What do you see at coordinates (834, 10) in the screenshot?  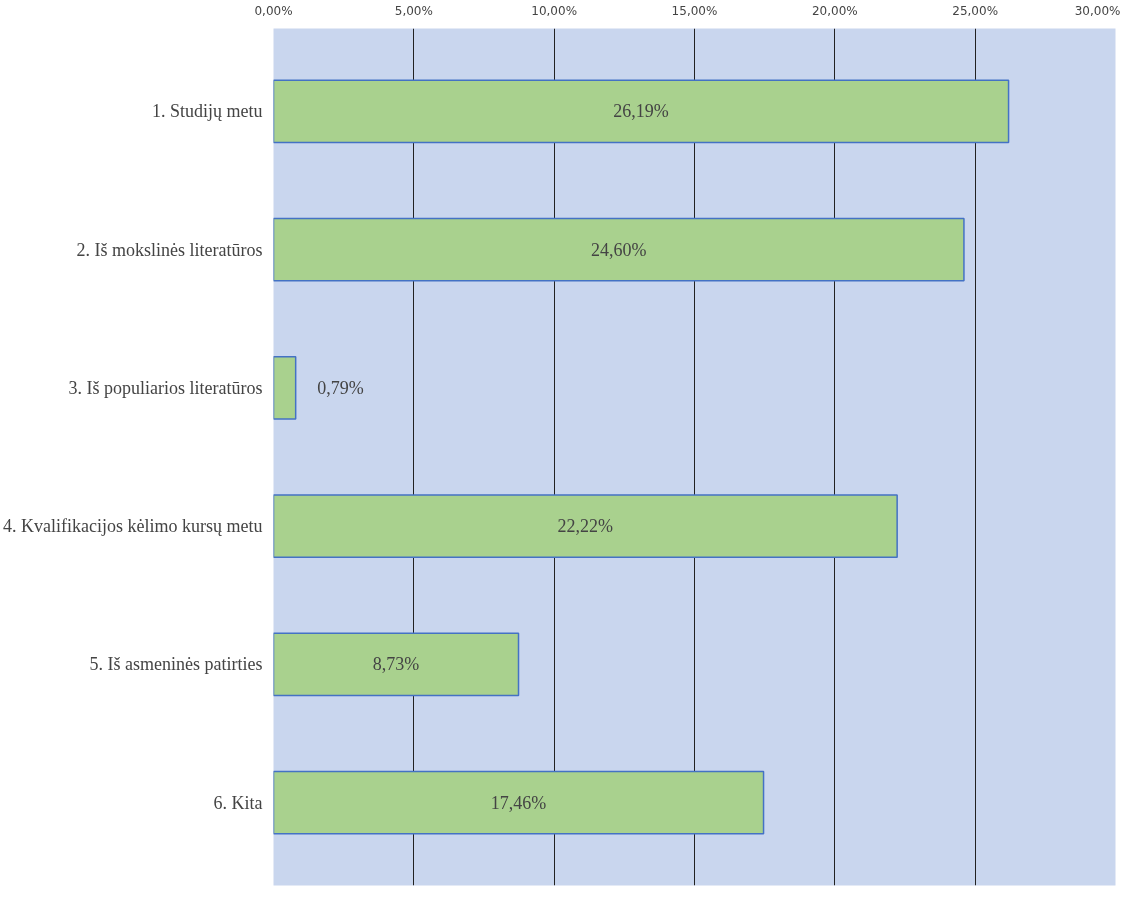 I see `x-tick-label: 20,00%` at bounding box center [834, 10].